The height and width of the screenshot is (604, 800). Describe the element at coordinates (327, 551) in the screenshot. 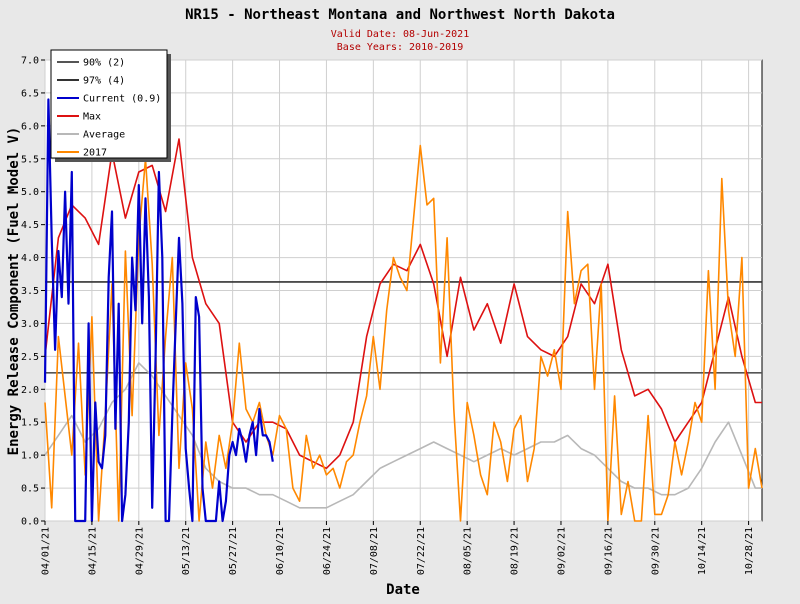

I see `x-tick-label: 06/24/21` at that location.